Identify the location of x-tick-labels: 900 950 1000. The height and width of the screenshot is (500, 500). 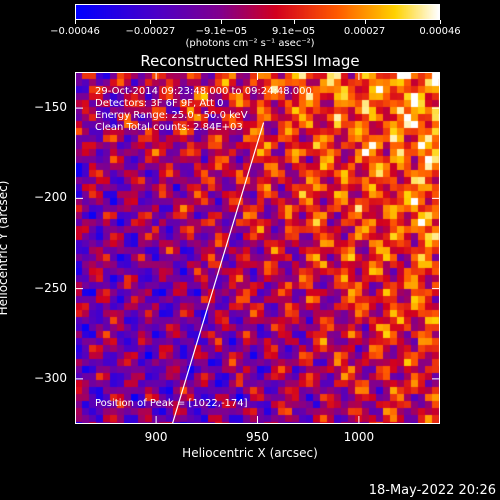
(257, 436).